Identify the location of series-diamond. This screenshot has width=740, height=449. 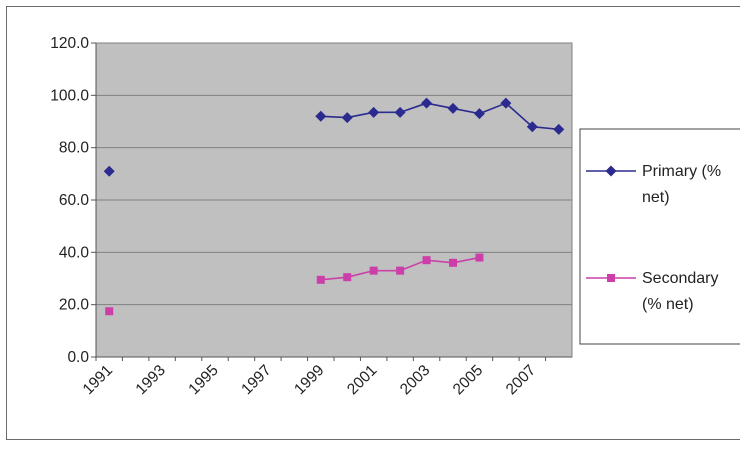
(334, 137).